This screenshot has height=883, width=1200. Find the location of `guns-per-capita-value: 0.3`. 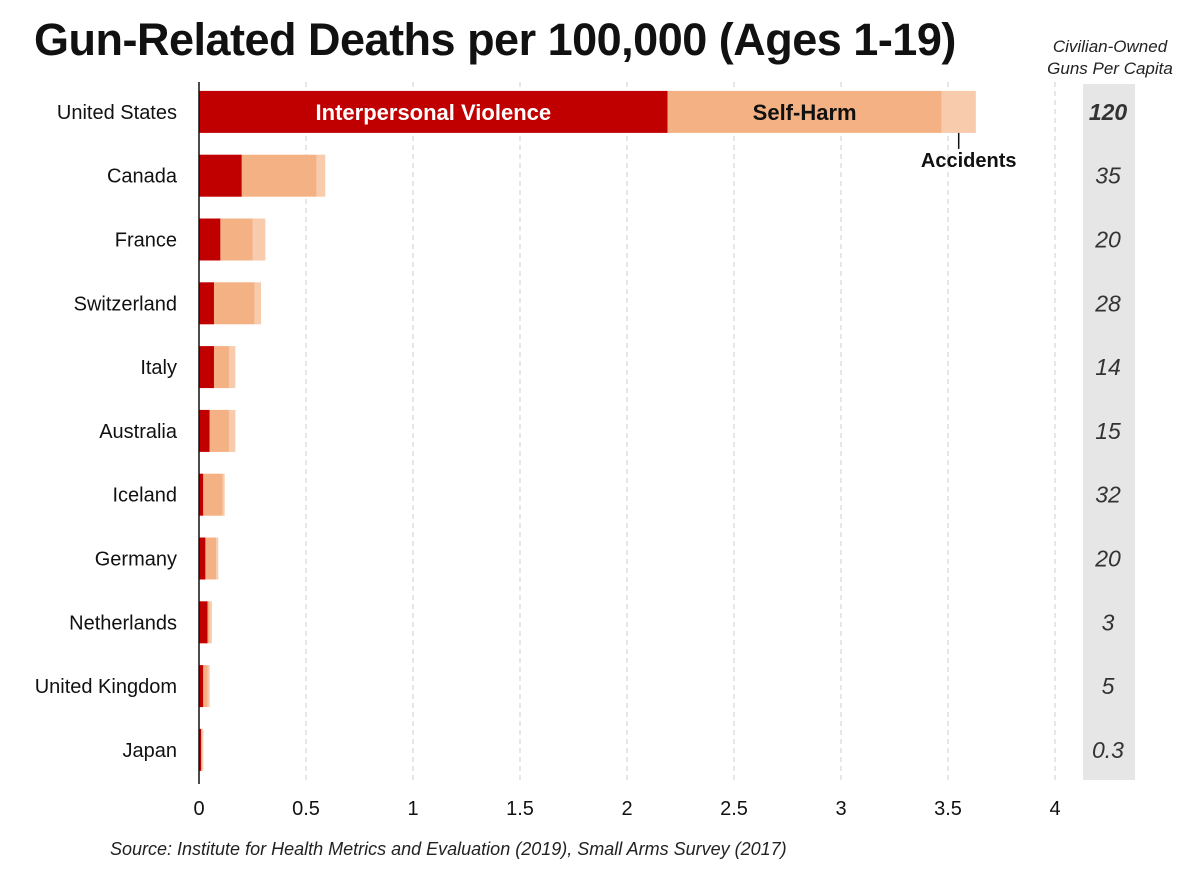

guns-per-capita-value: 0.3 is located at coordinates (1108, 750).